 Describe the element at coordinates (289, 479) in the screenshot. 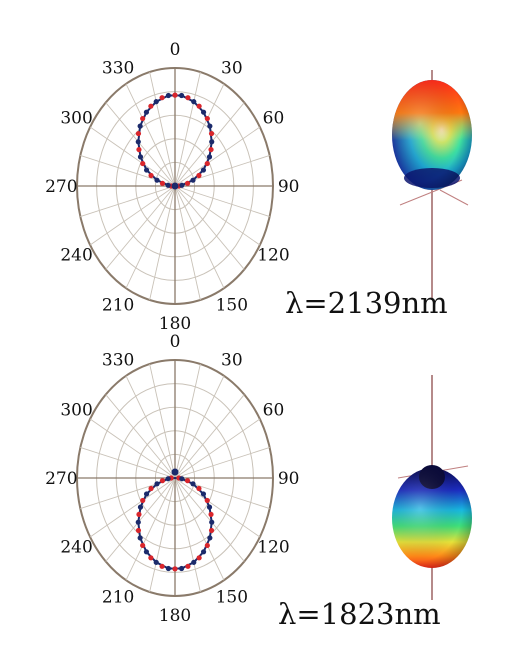

I see `angle-tick-label: 90` at that location.